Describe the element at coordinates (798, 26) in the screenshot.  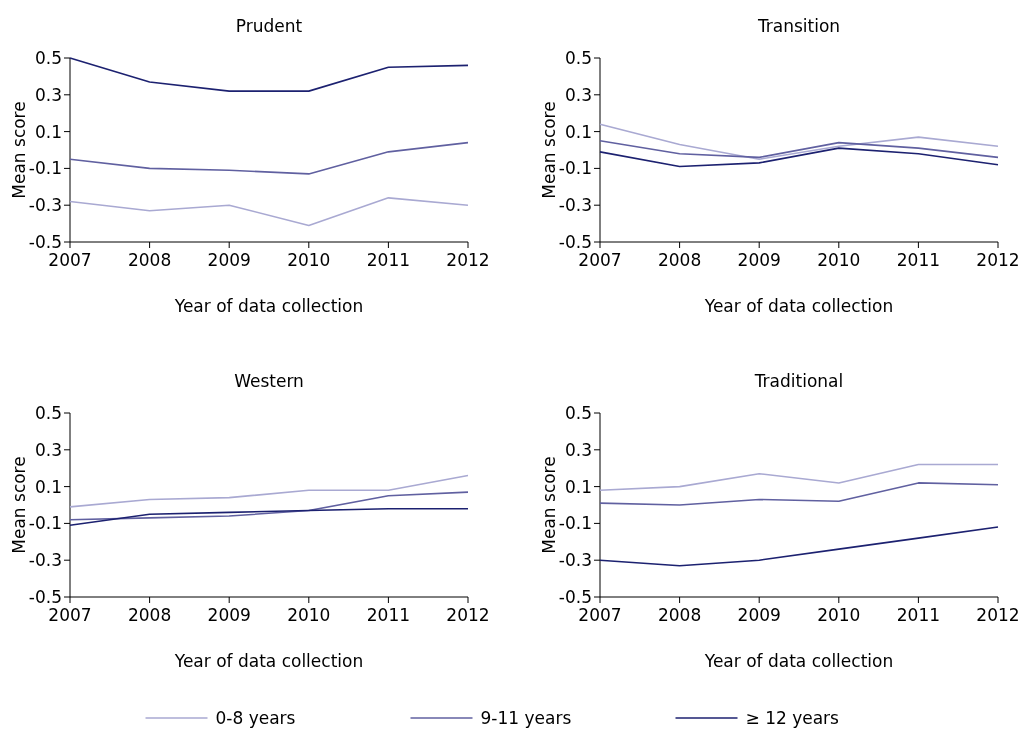
I see `chart-title: Transition` at that location.